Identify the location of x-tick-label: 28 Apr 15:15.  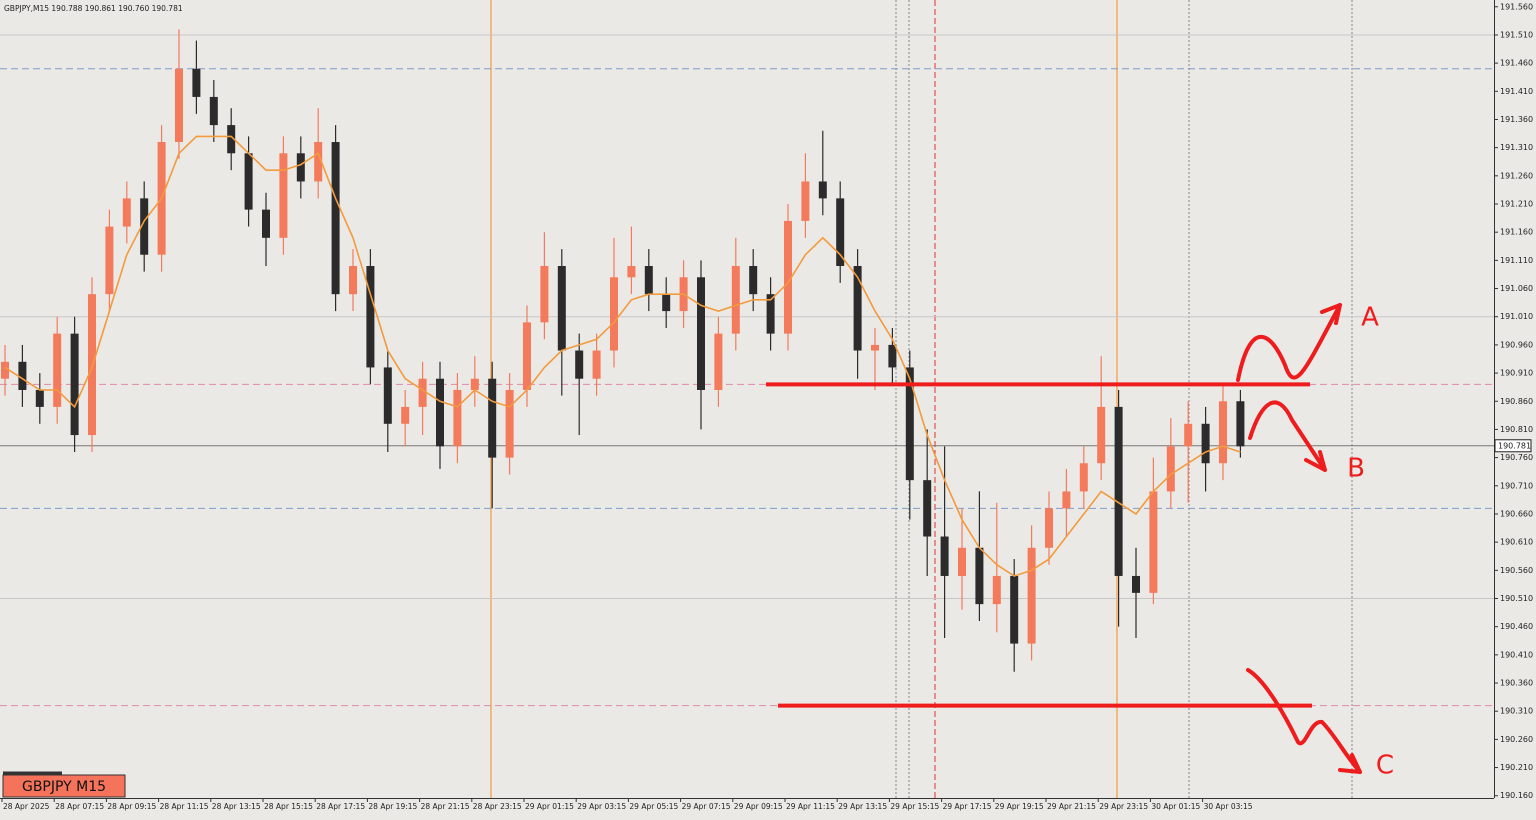
(288, 806).